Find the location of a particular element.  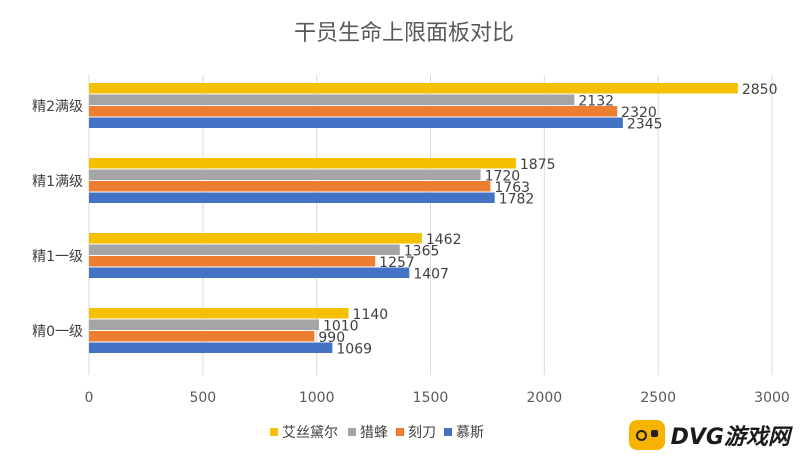

x-tick-labels: 0 500 1000 1500 2000 2500 3000 is located at coordinates (437, 398).